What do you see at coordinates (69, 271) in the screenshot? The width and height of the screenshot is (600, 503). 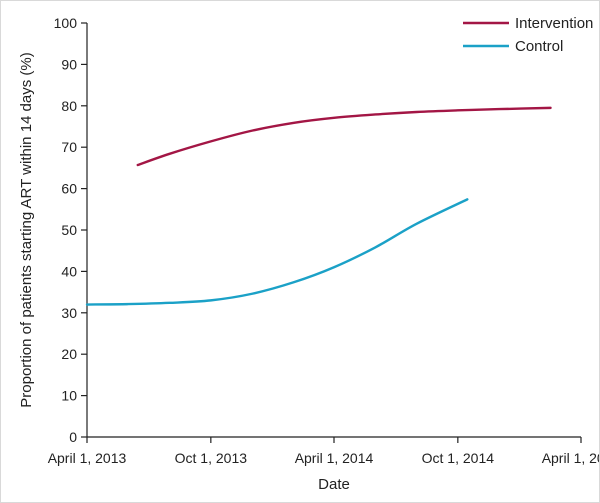 I see `y-tick-label: 40` at bounding box center [69, 271].